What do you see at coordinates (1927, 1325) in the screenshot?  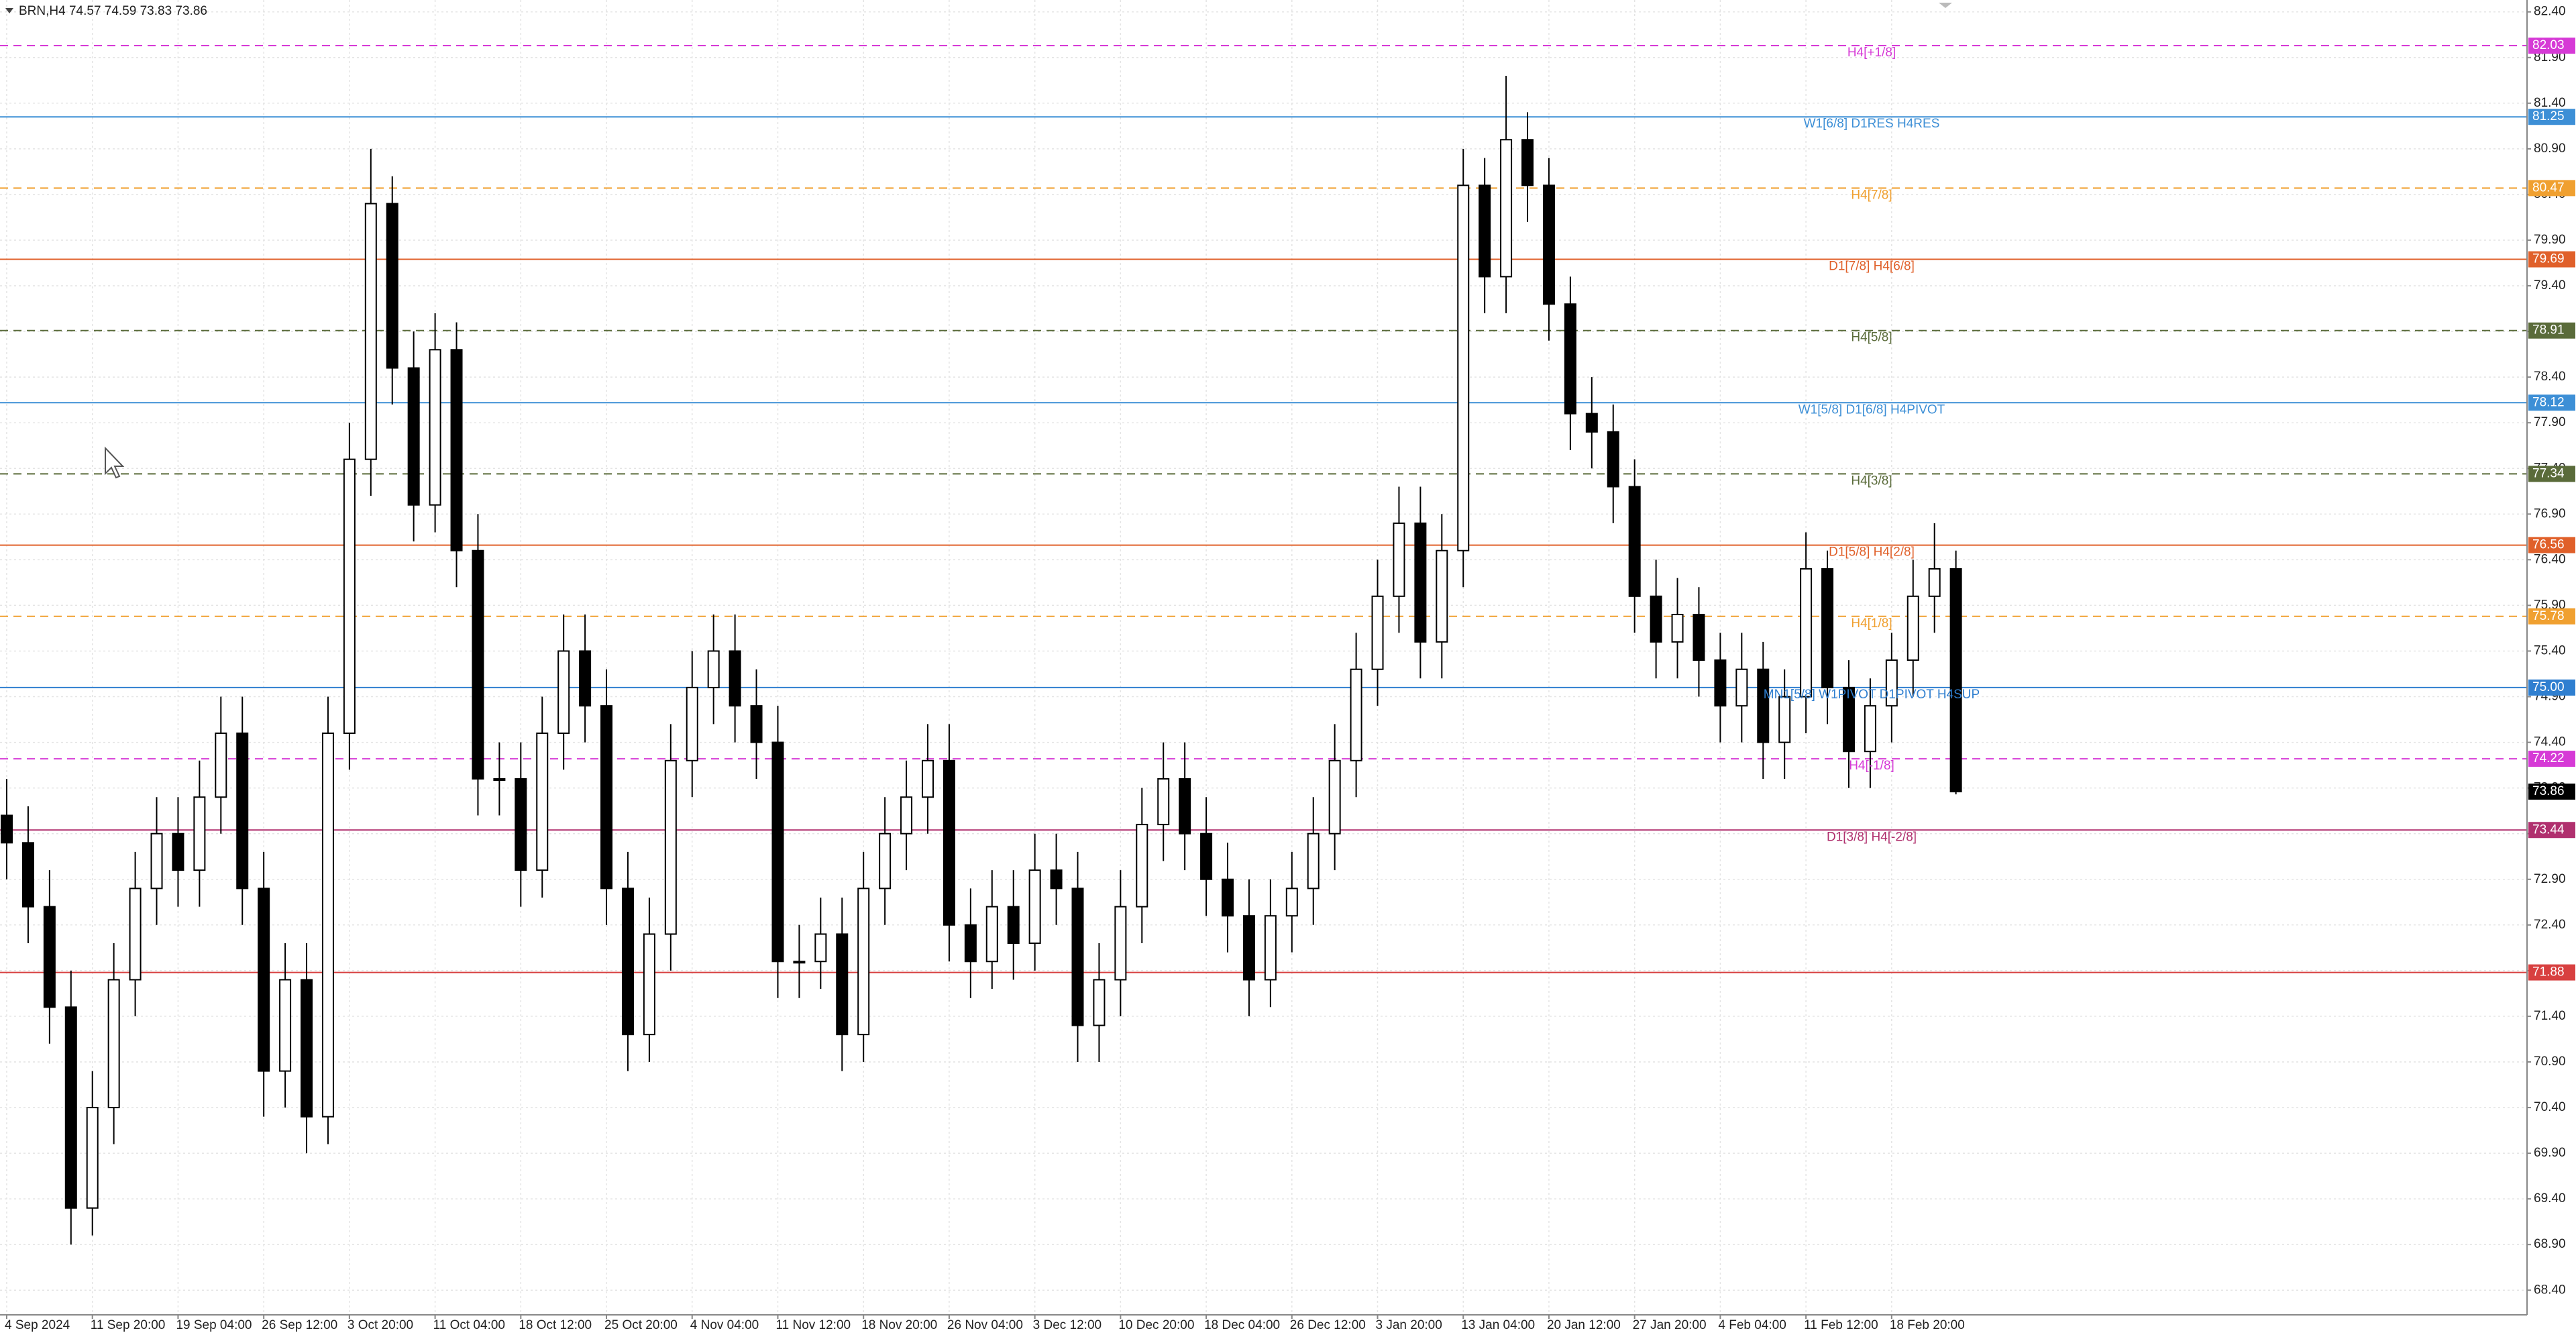 I see `x-tick-label: 18 Feb 20:00` at bounding box center [1927, 1325].